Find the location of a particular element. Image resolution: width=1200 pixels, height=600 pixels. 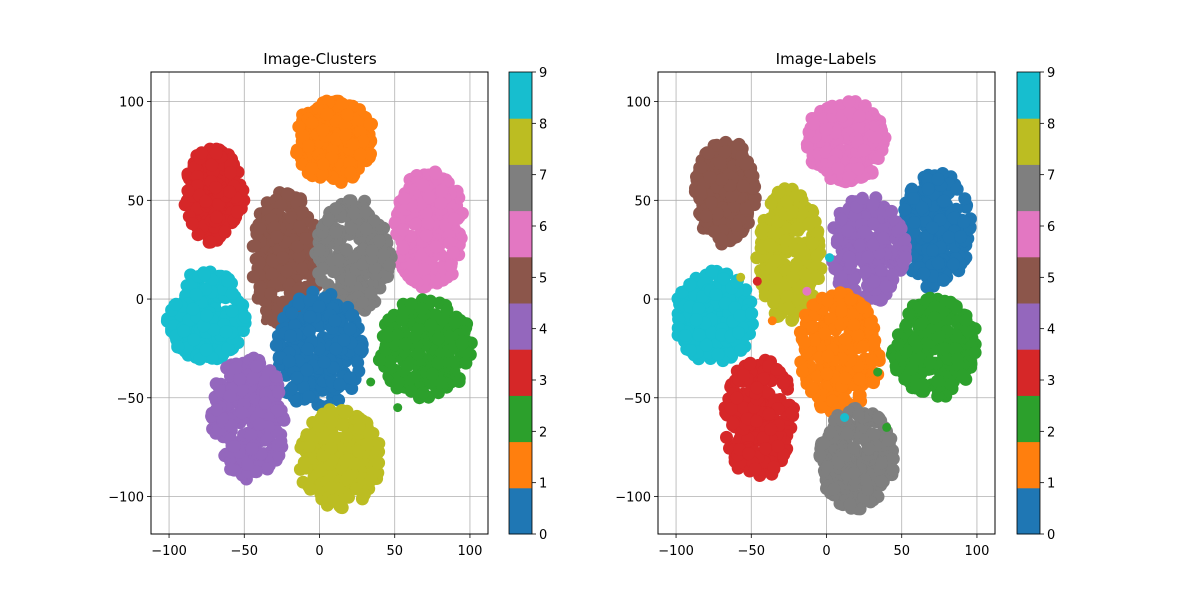

colorbar-tick-label: 7 is located at coordinates (543, 176).